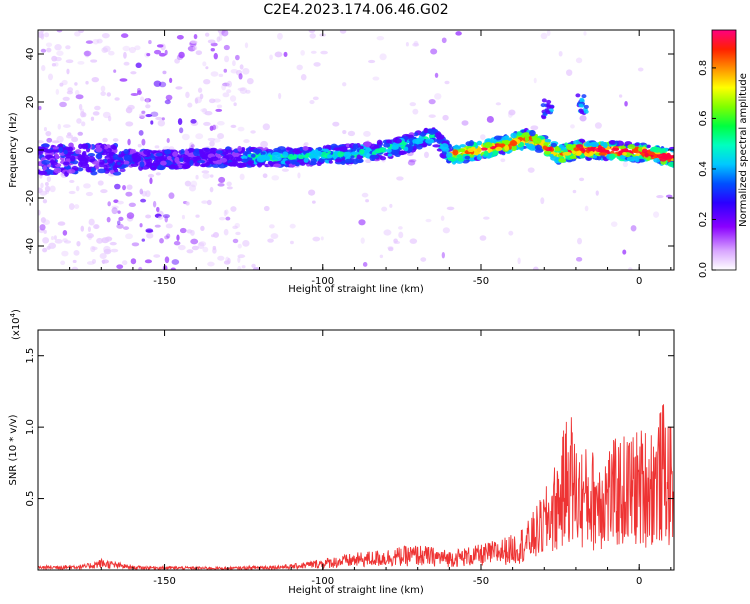 This screenshot has width=750, height=604. Describe the element at coordinates (703, 68) in the screenshot. I see `colorbar-tick-label: 0.8` at that location.